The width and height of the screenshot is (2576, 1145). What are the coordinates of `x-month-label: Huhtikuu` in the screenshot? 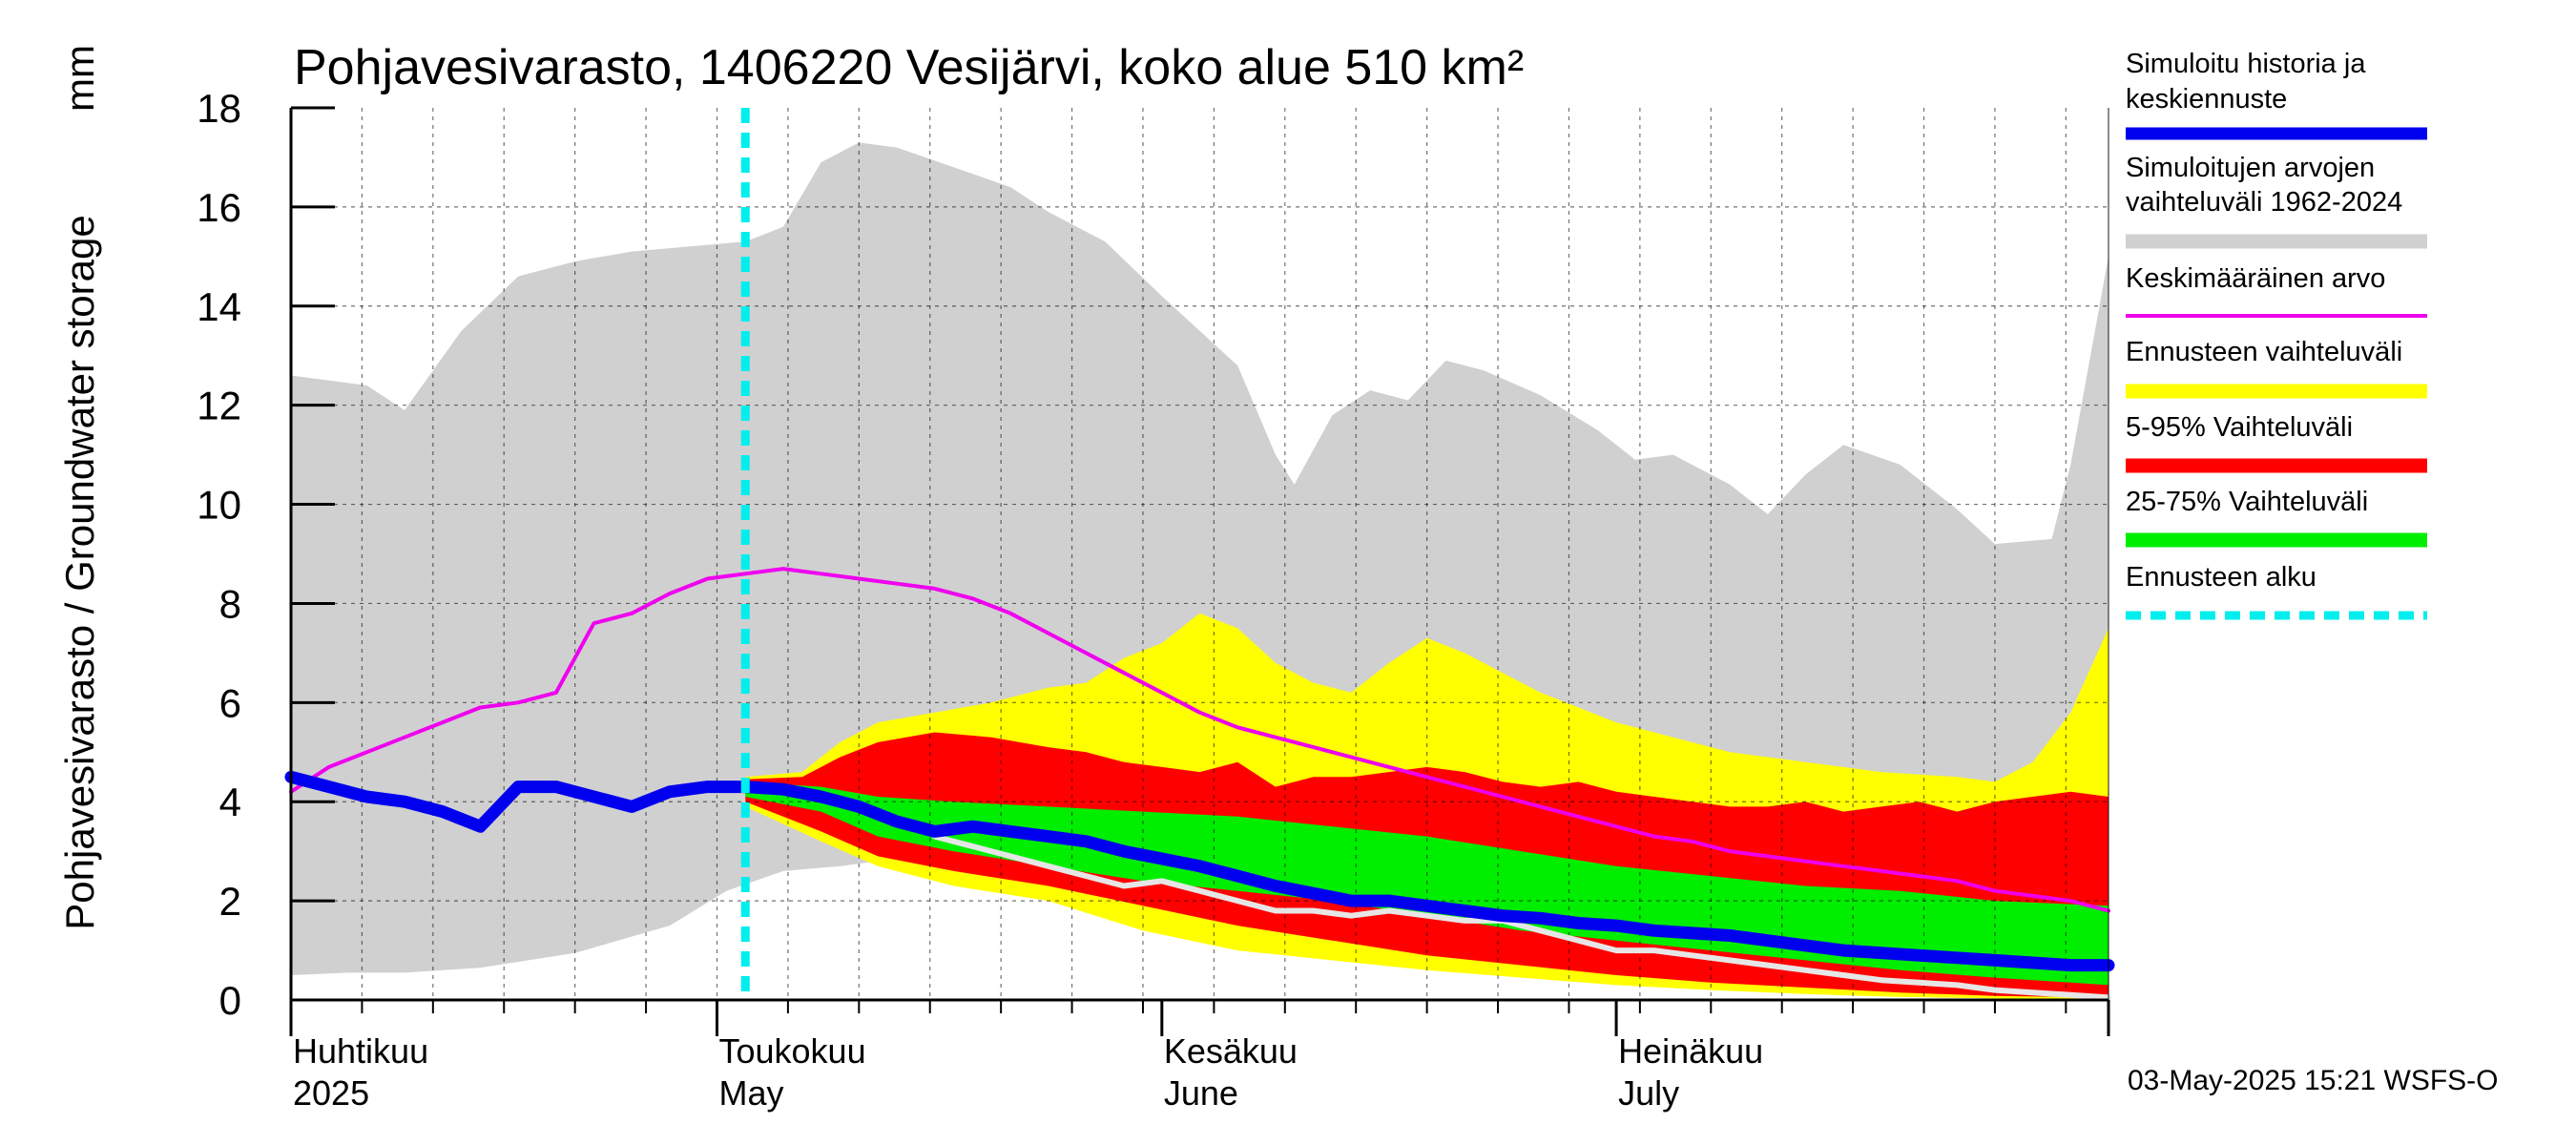 It's located at (360, 1051).